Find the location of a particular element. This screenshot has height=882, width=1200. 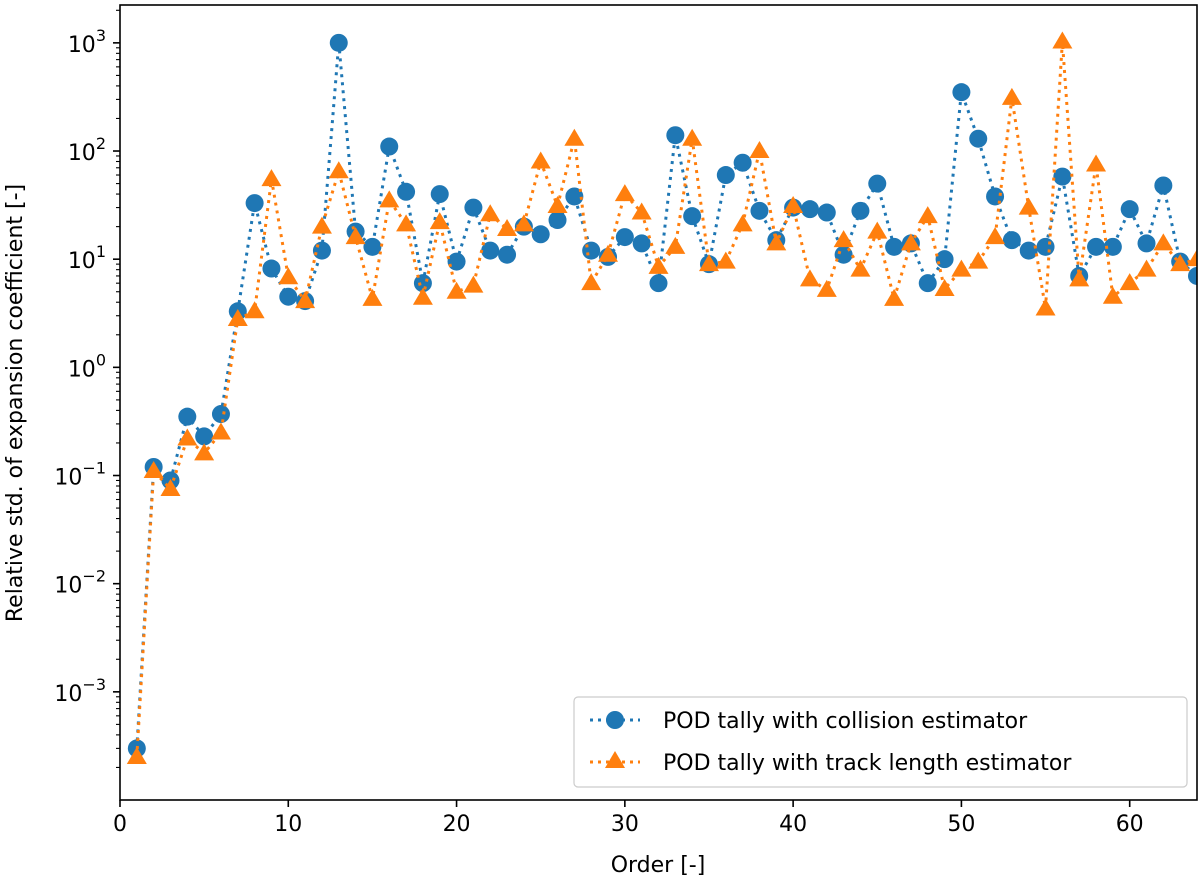

legend-label-track-length: POD tally with track length estimator is located at coordinates (867, 763).